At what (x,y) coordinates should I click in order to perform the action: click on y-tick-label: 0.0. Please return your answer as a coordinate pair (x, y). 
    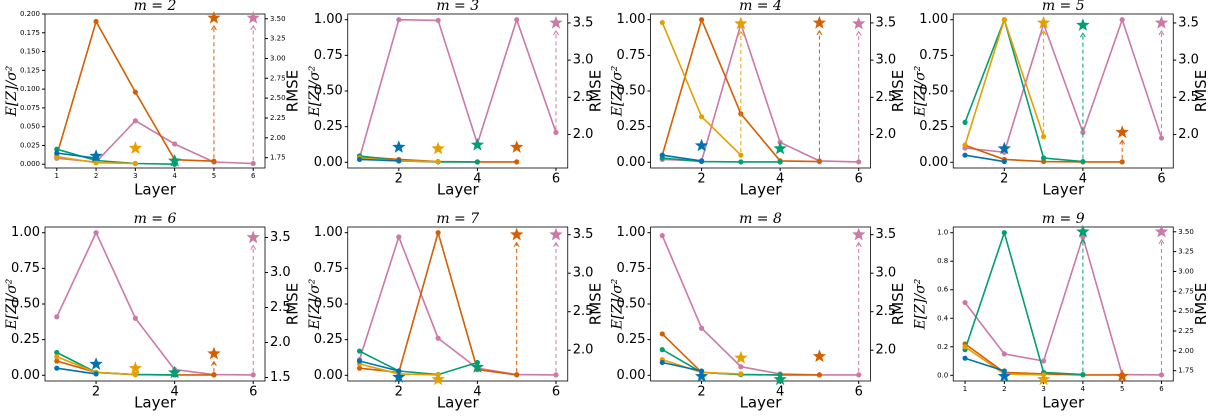
    Looking at the image, I should click on (942, 375).